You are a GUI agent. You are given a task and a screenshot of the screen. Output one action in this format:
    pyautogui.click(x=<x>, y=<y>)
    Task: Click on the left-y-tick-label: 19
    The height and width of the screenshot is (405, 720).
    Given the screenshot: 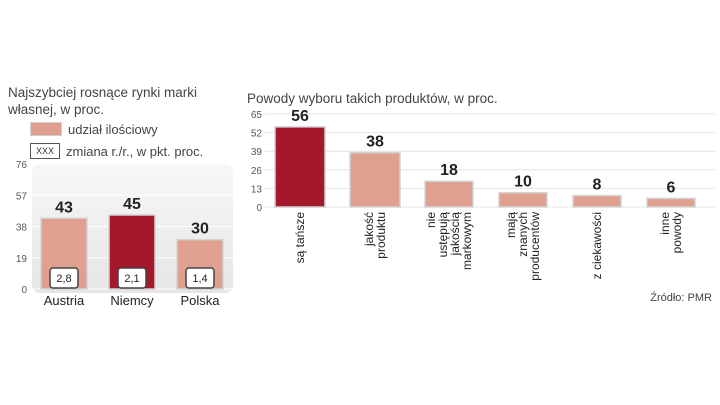 What is the action you would take?
    pyautogui.click(x=22, y=259)
    